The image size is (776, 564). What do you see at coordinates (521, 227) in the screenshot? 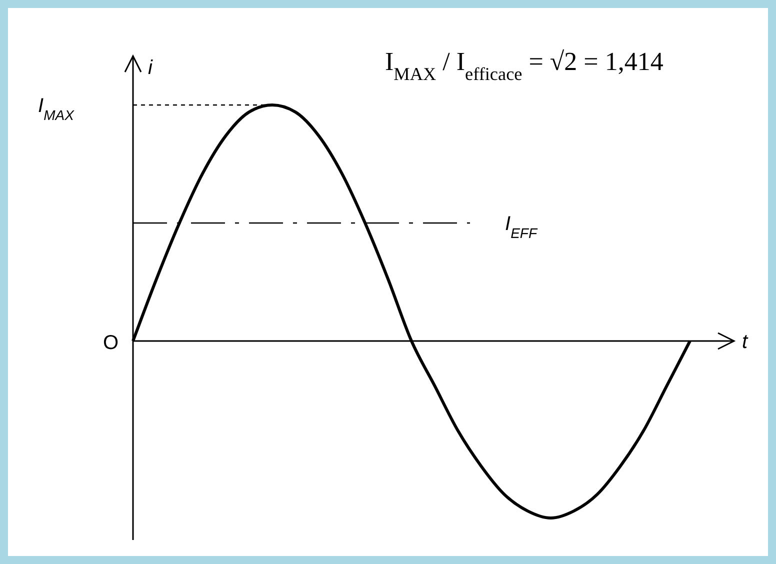
I see `ref-line-label: I$_{EFF}$` at bounding box center [521, 227].